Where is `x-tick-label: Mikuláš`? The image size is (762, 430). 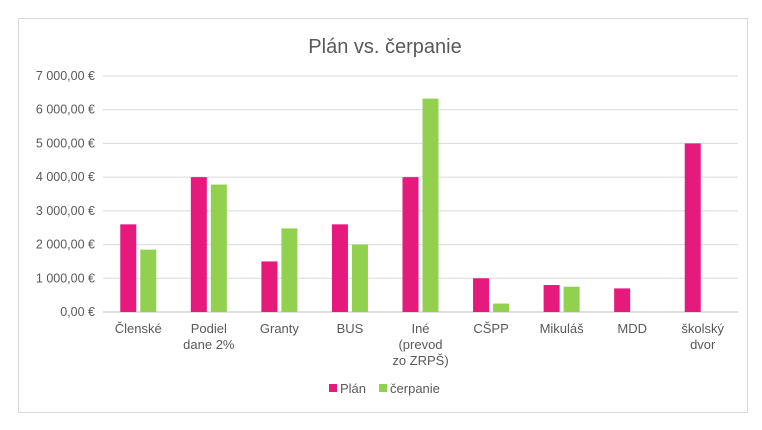 x-tick-label: Mikuláš is located at coordinates (562, 328).